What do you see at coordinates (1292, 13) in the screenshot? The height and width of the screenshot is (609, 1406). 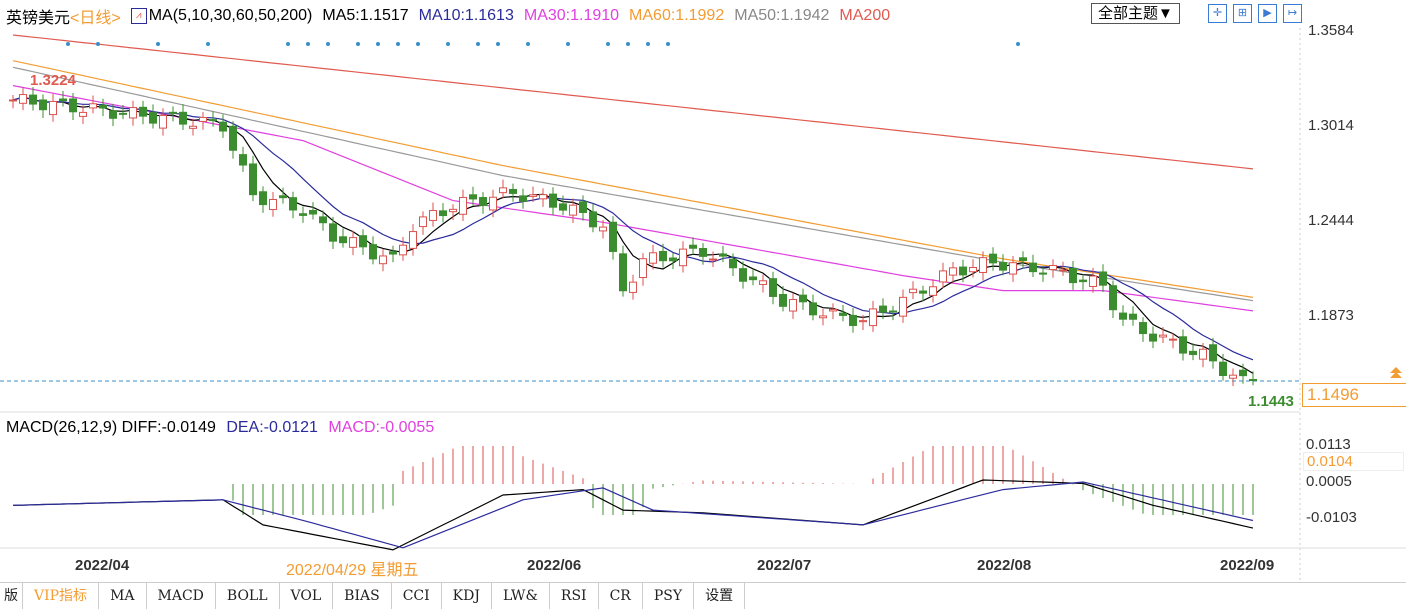 I see `goto-end-icon: ↦` at bounding box center [1292, 13].